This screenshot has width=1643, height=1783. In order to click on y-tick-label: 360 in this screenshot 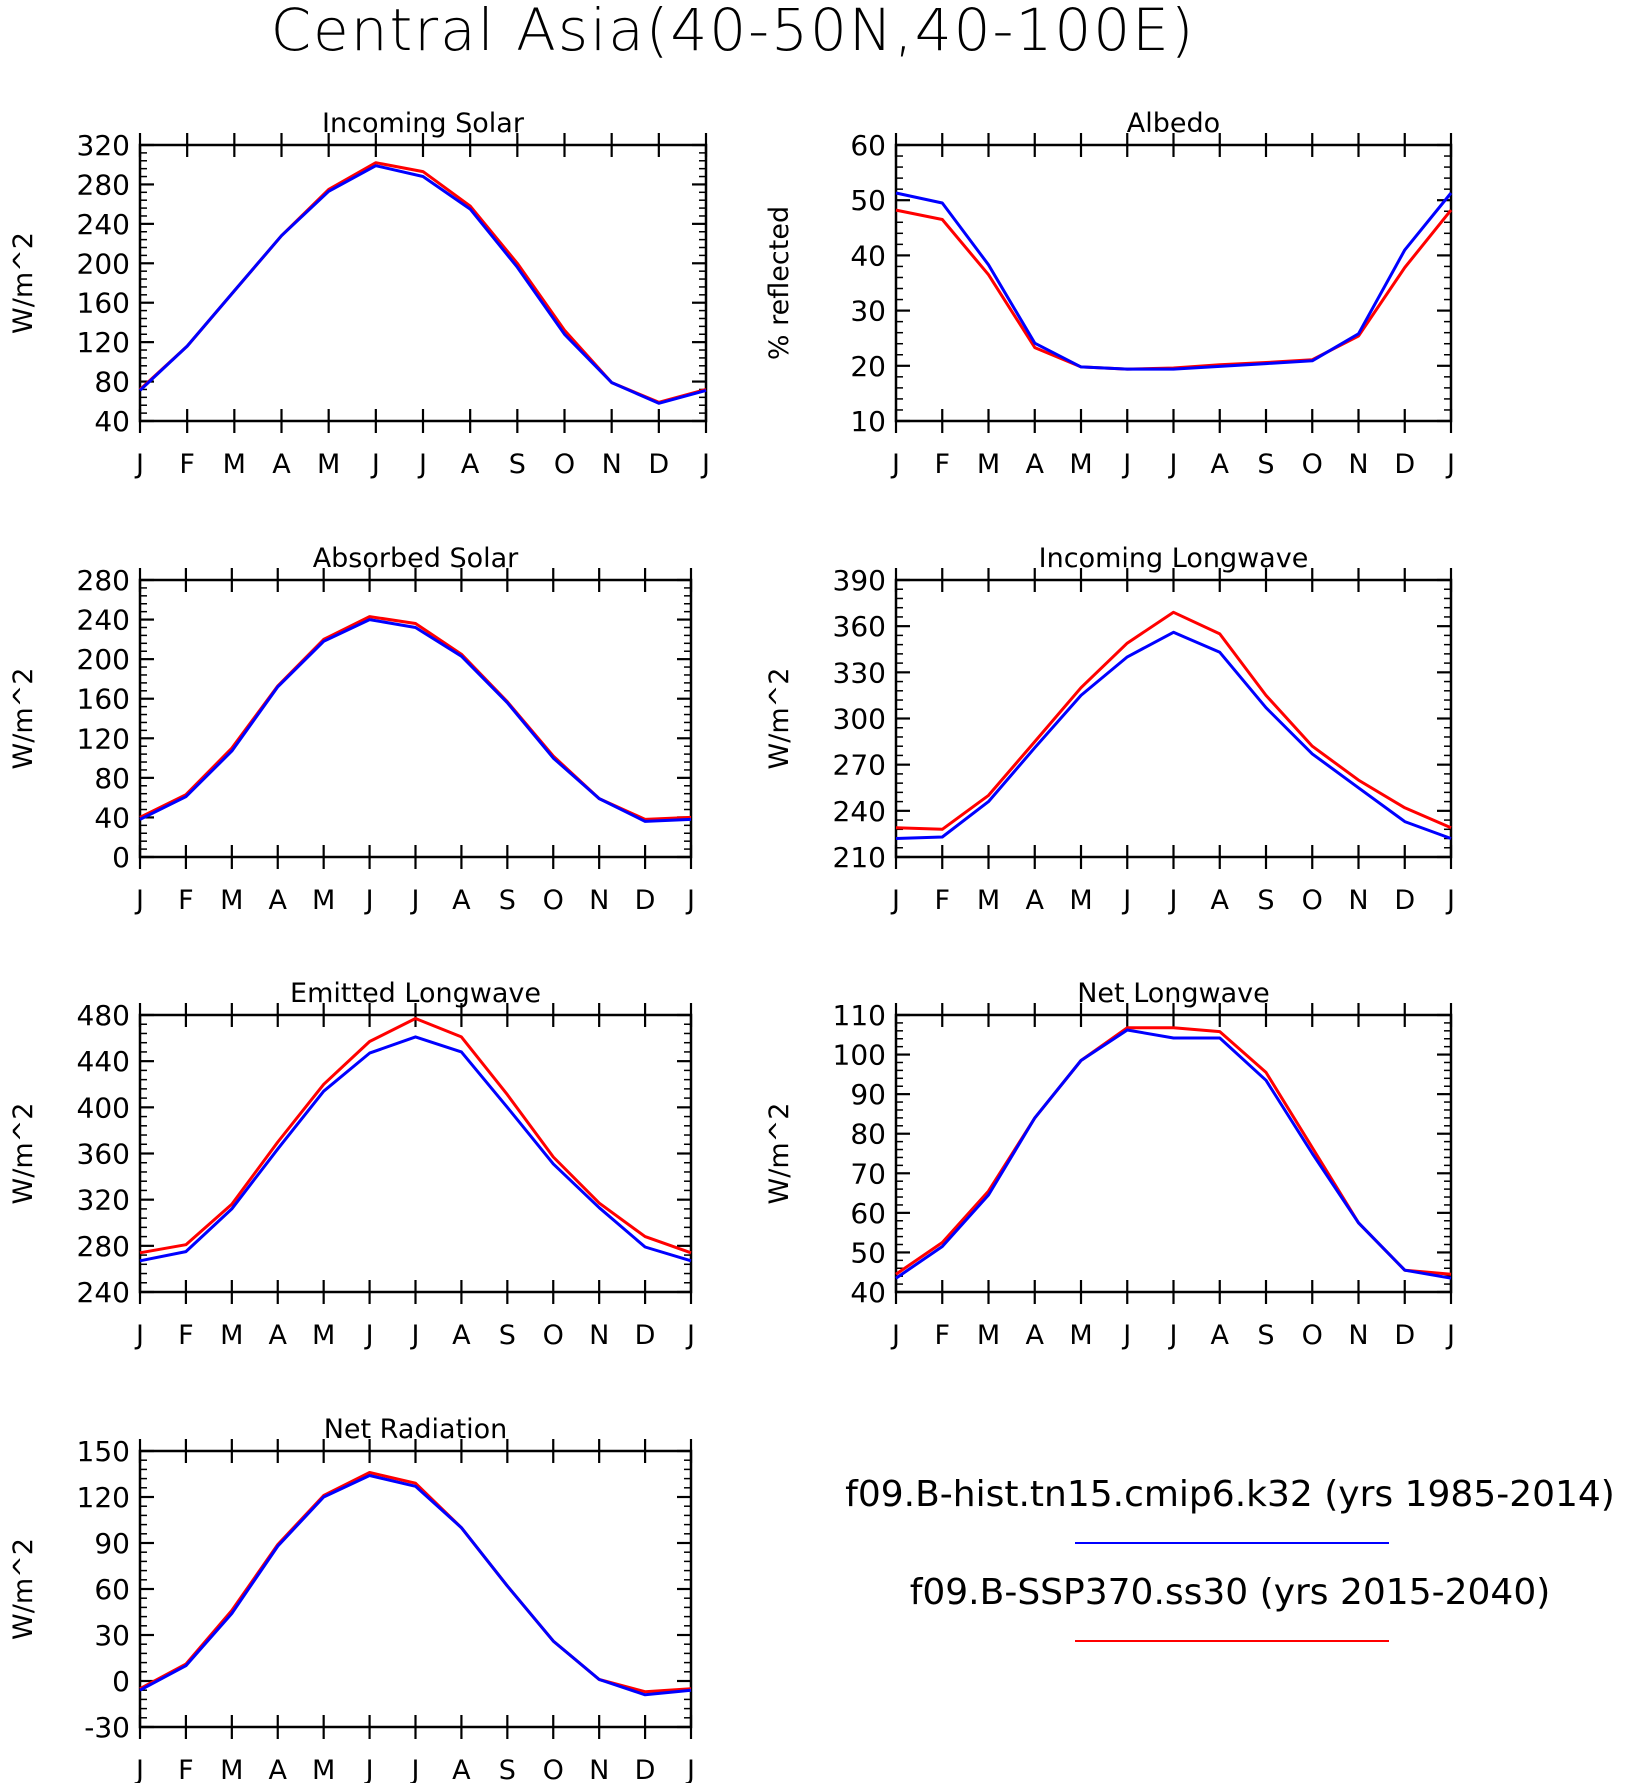, I will do `click(859, 626)`.